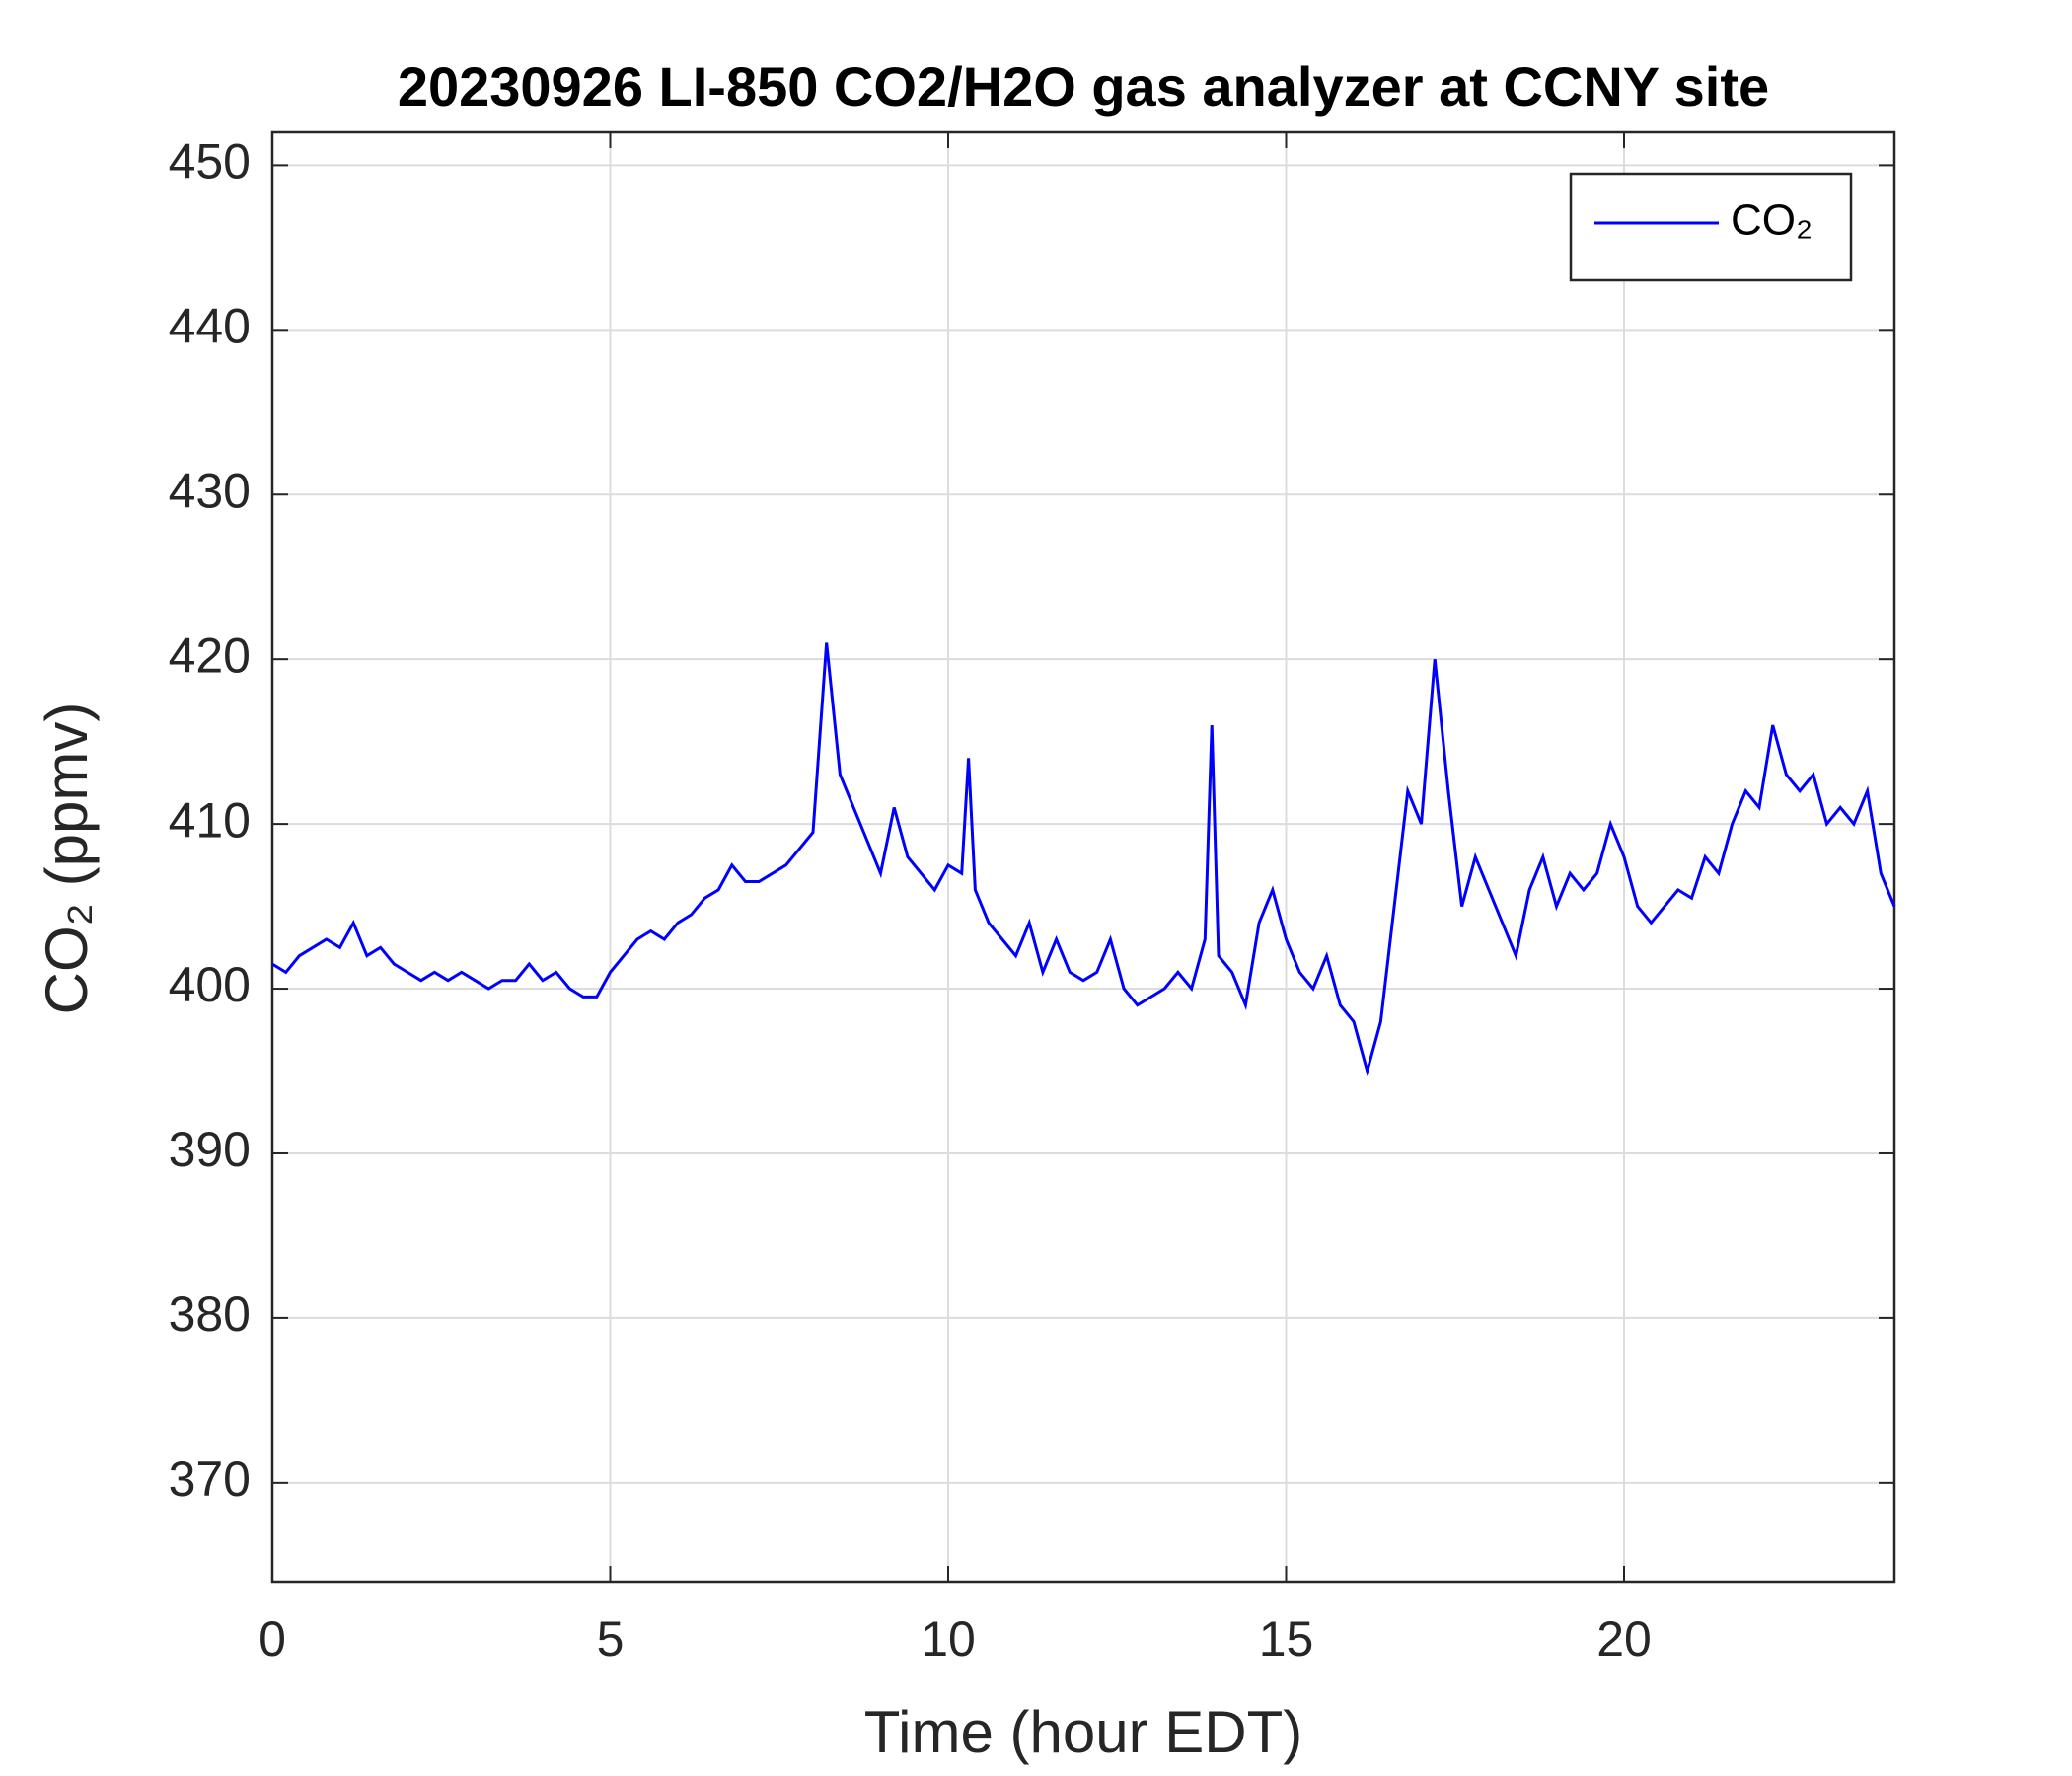 This screenshot has width=2072, height=1776. What do you see at coordinates (67, 859) in the screenshot?
I see `y-axis-label: CO₂ (ppmv)` at bounding box center [67, 859].